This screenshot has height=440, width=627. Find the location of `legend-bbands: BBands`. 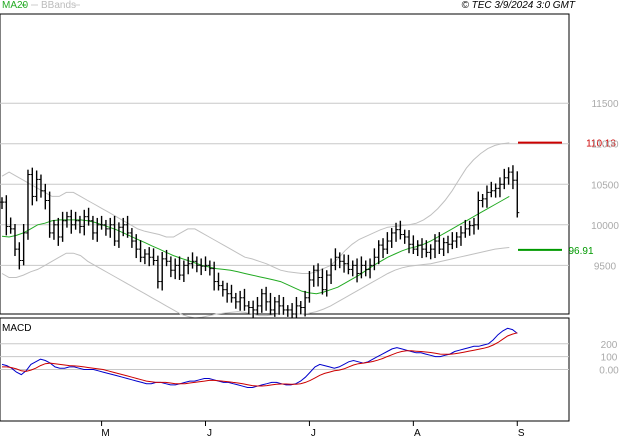

legend-bbands: BBands is located at coordinates (58, 5).